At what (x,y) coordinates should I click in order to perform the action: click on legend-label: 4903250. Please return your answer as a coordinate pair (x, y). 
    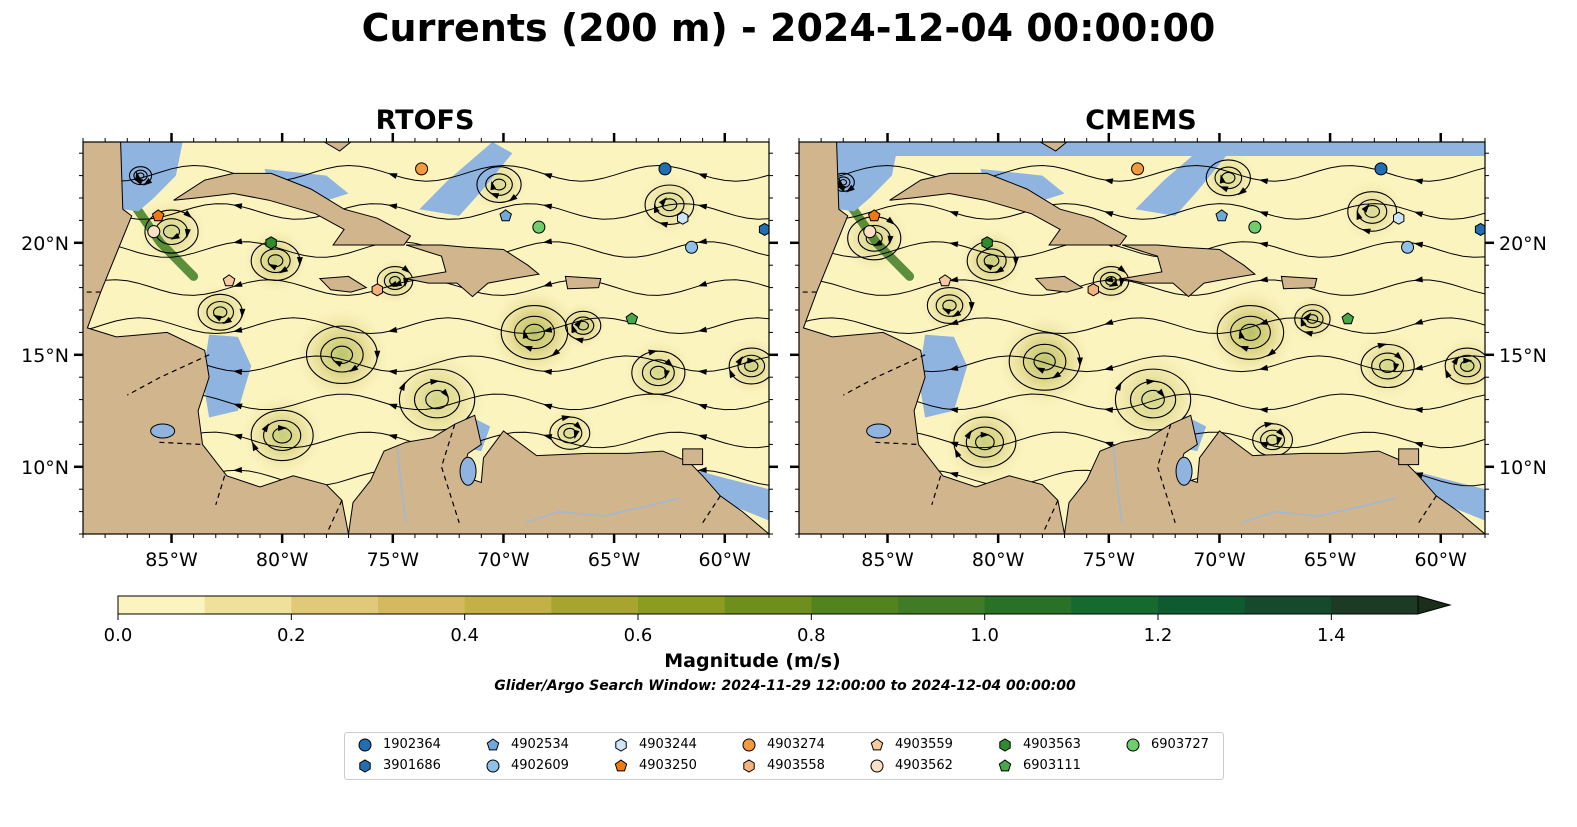
    Looking at the image, I should click on (668, 765).